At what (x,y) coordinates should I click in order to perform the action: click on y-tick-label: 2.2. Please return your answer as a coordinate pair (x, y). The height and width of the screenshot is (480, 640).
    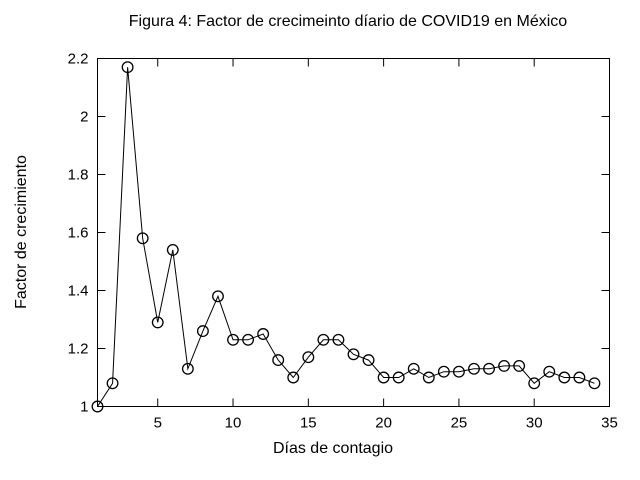
    Looking at the image, I should click on (78, 59).